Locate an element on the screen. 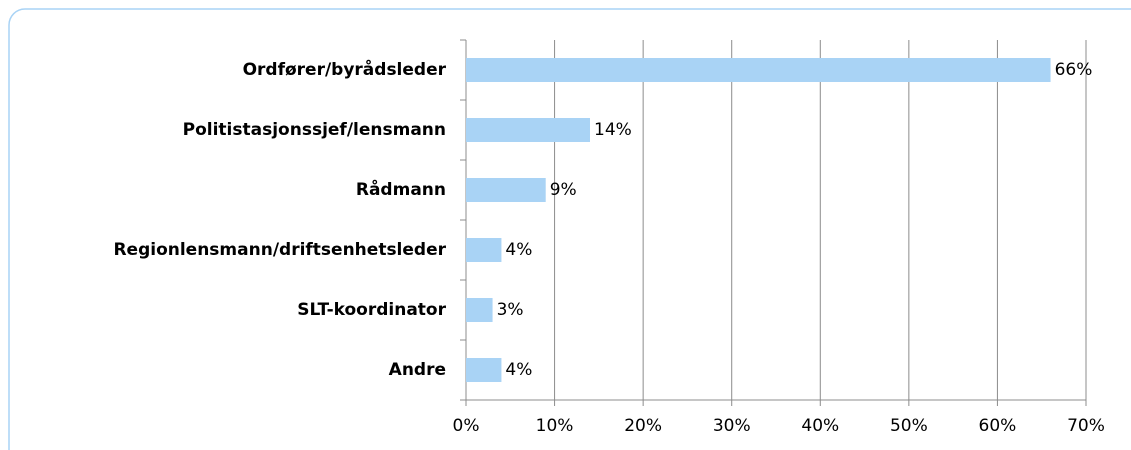 This screenshot has width=1131, height=450. x-tick-label: 0% is located at coordinates (466, 426).